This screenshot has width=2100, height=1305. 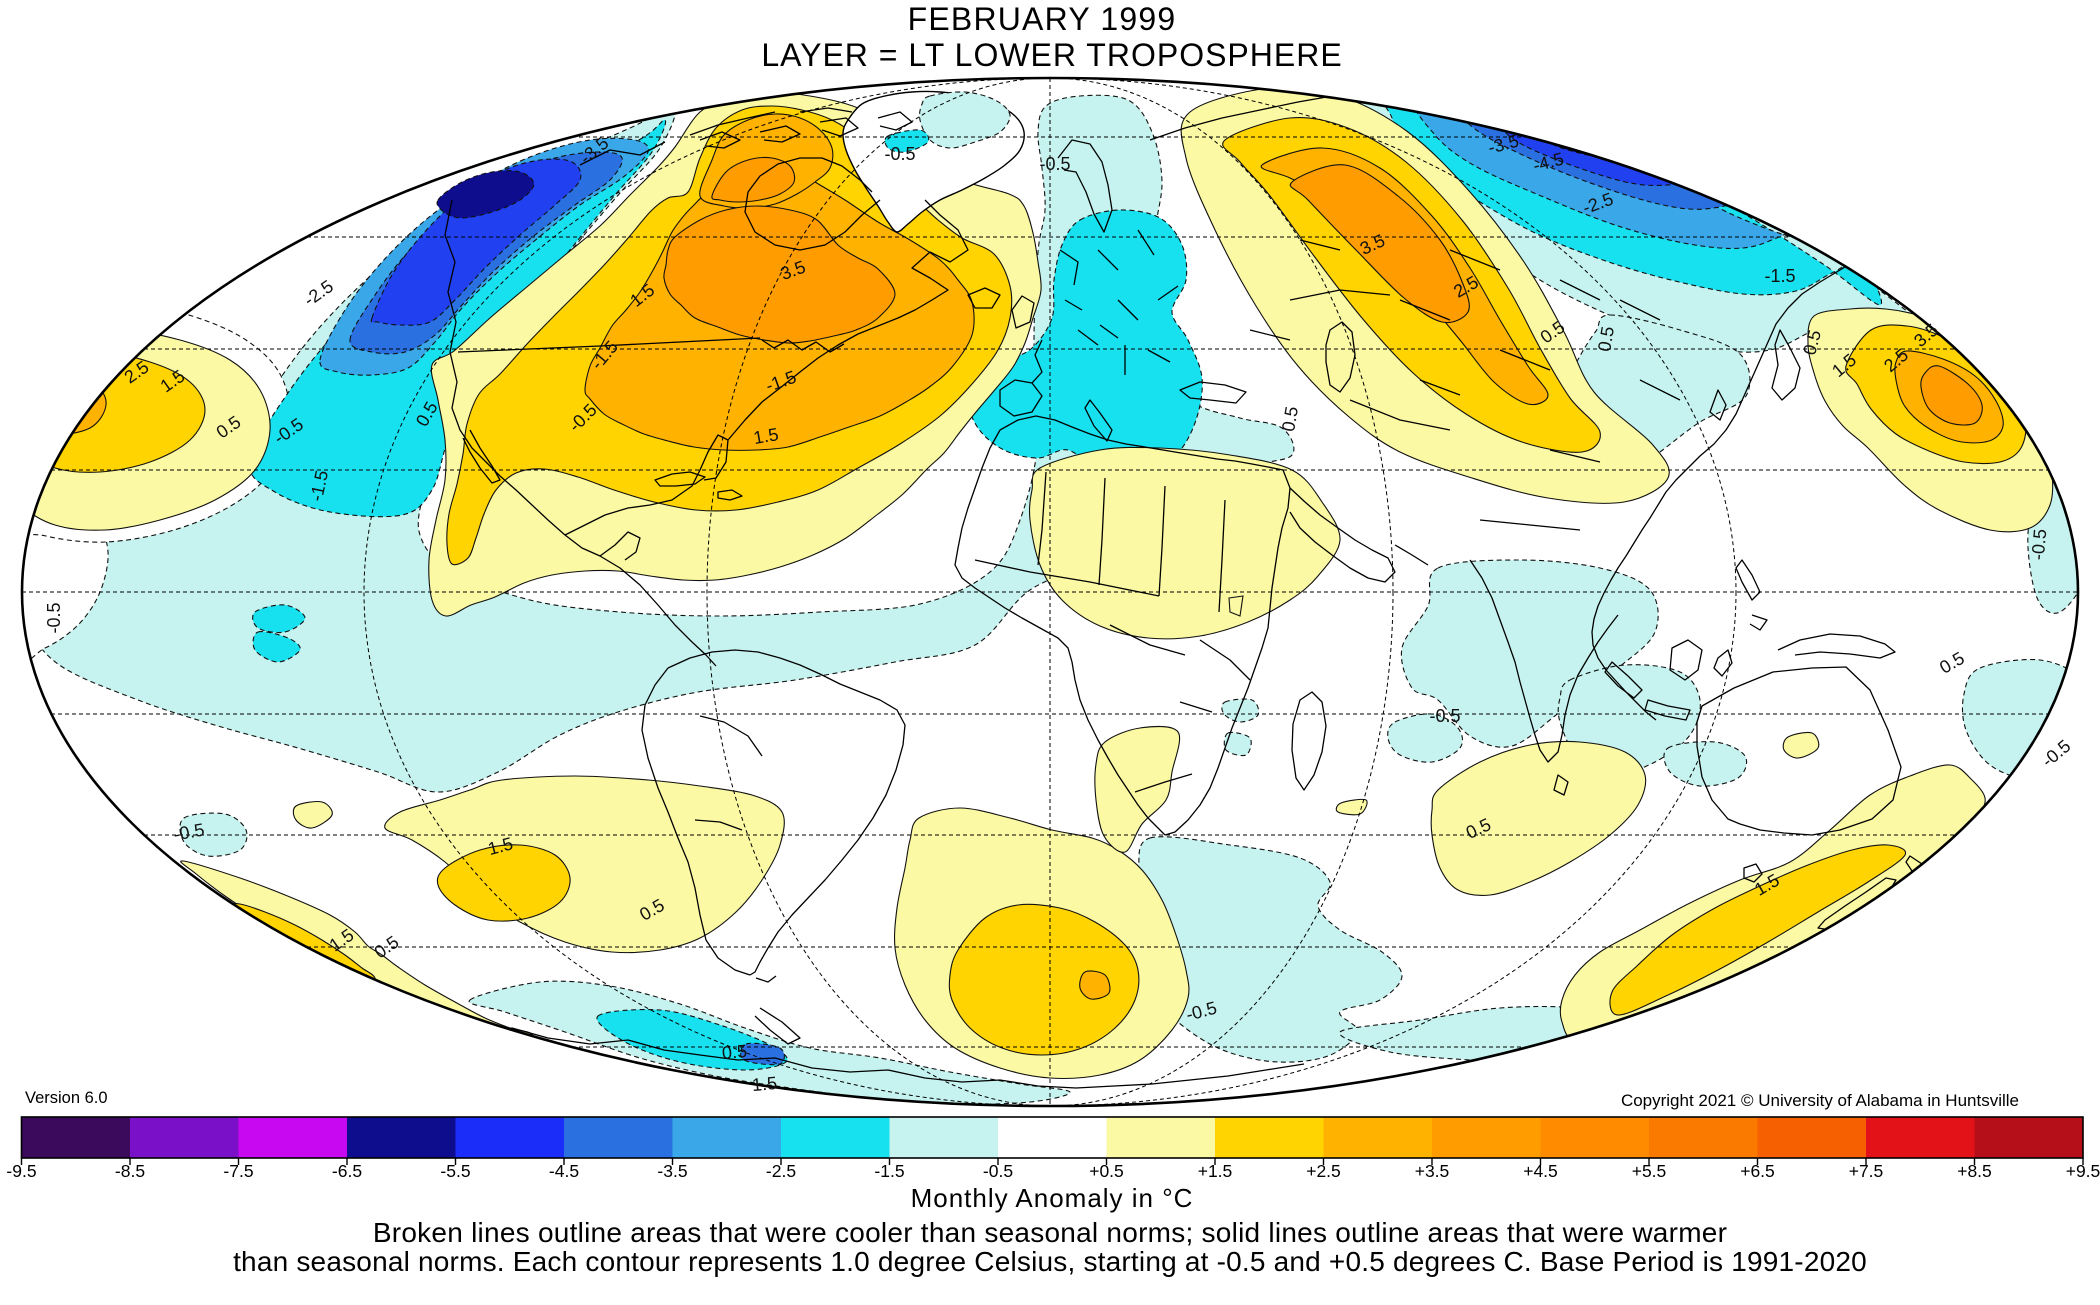 What do you see at coordinates (1540, 1171) in the screenshot?
I see `svg-text: +4.5` at bounding box center [1540, 1171].